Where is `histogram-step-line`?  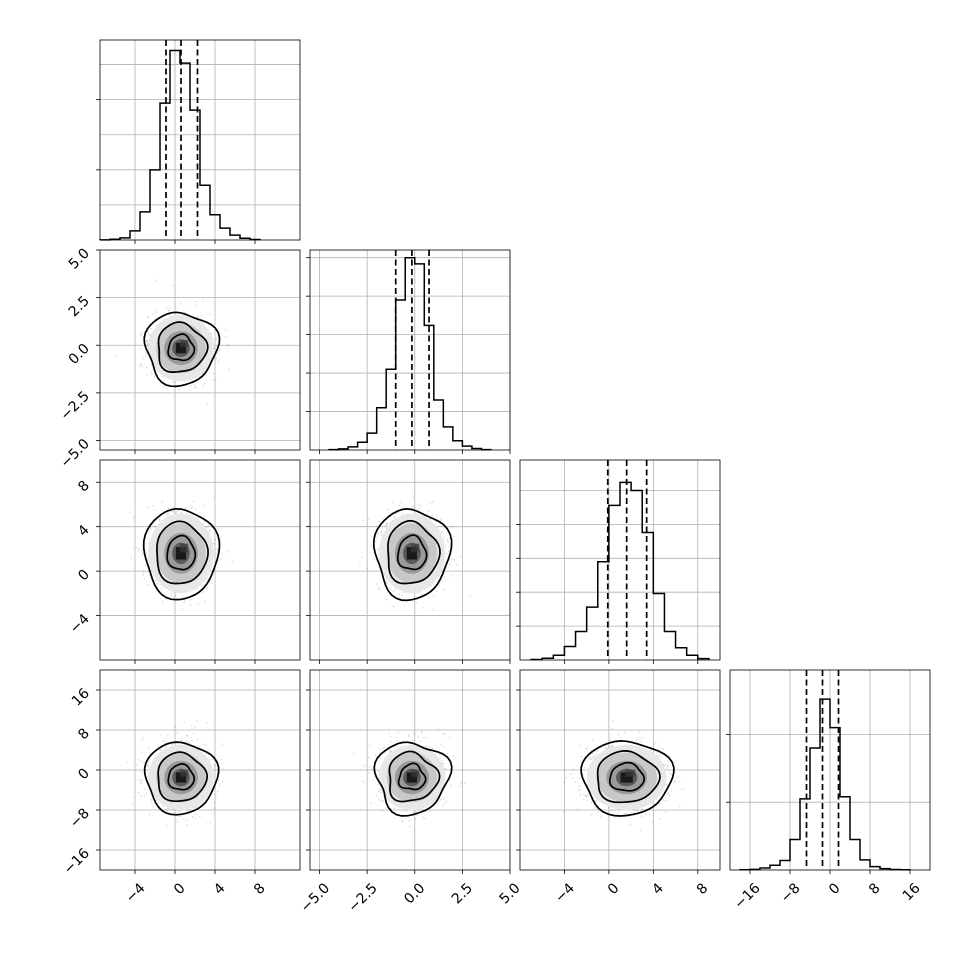 histogram-step-line is located at coordinates (410, 353).